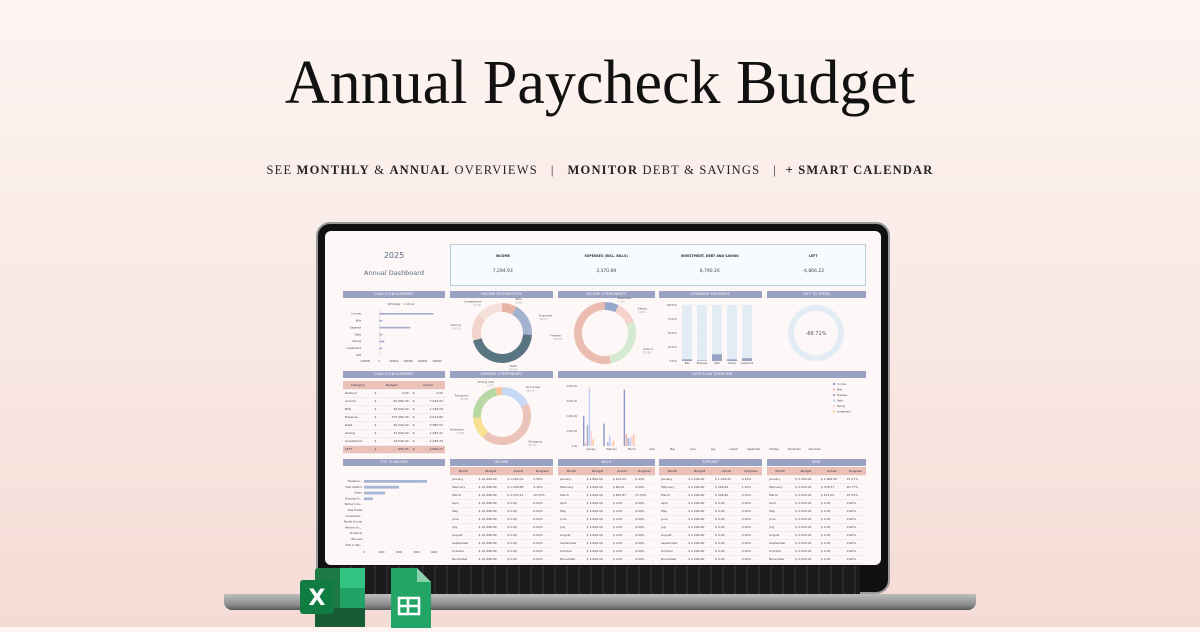 This screenshot has height=632, width=1200. Describe the element at coordinates (395, 433) in the screenshot. I see `table-cell: 31,200.00` at that location.